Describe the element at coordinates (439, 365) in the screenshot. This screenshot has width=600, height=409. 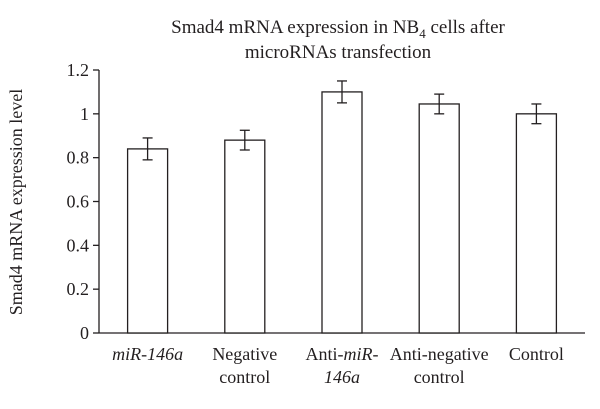
I see `x-tick-label-3: Anti-negative control` at that location.